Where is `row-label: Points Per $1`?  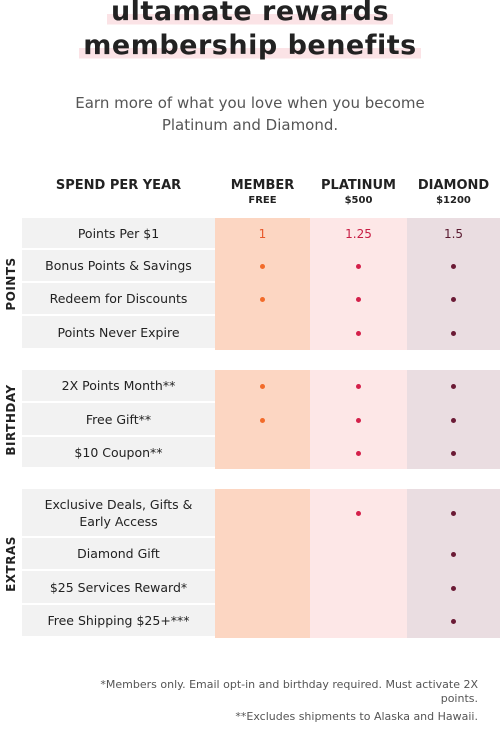 row-label: Points Per $1 is located at coordinates (118, 234).